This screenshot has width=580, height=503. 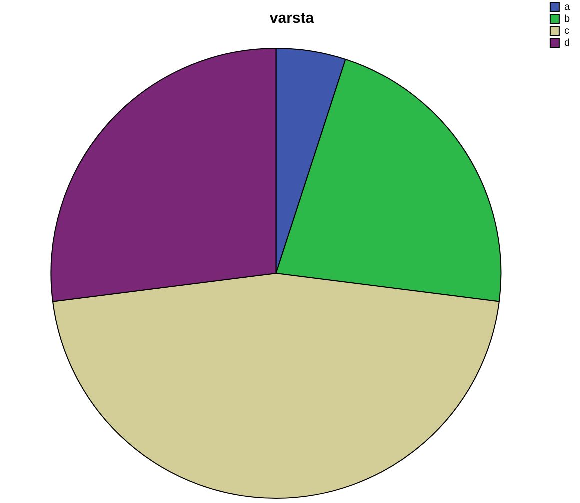 I want to click on legend-label: a, so click(x=567, y=7).